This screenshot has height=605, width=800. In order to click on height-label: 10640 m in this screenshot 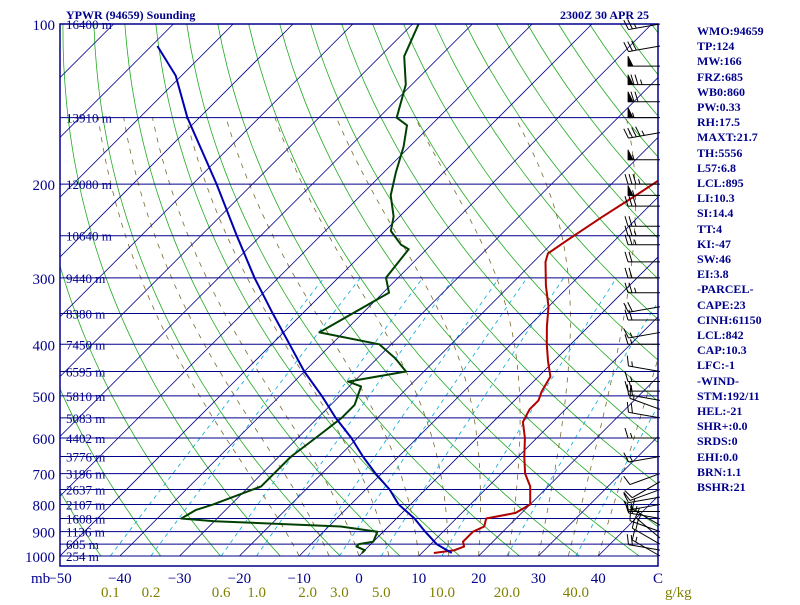, I will do `click(89, 236)`.